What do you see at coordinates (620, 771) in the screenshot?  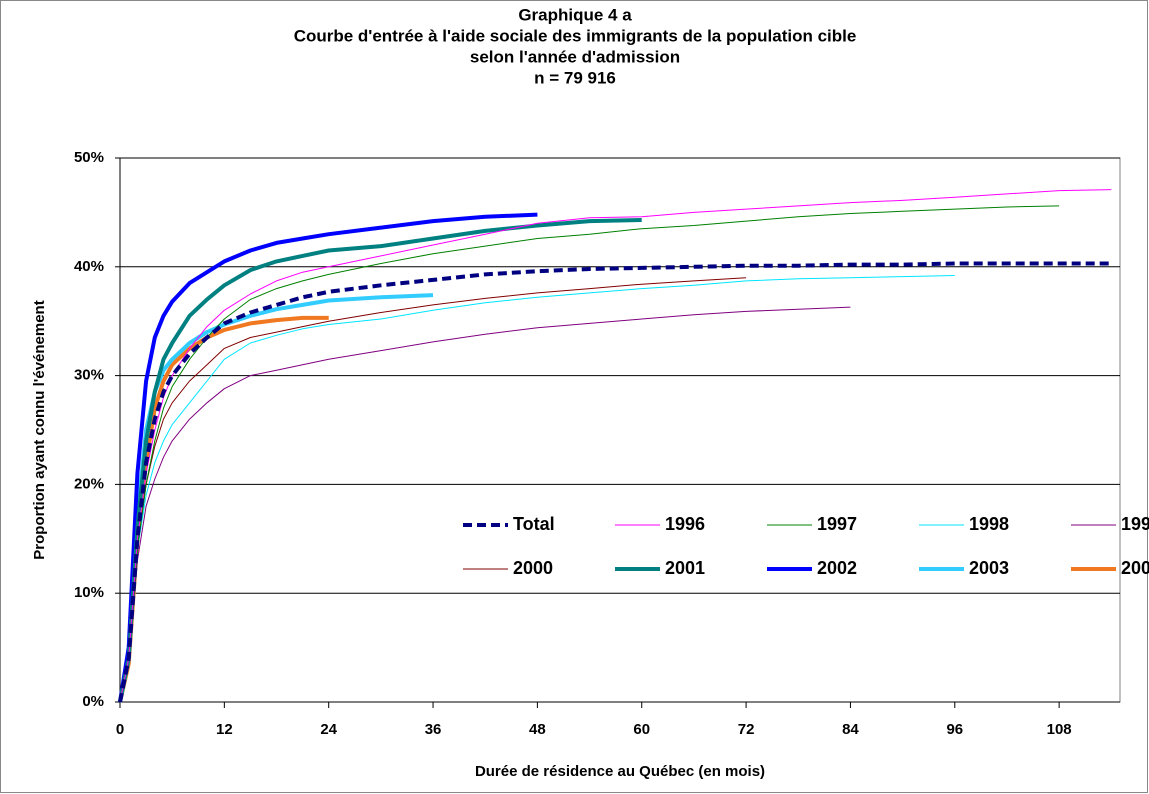 I see `x-axis-label: Durée de résidence au Québec (en mois)` at bounding box center [620, 771].